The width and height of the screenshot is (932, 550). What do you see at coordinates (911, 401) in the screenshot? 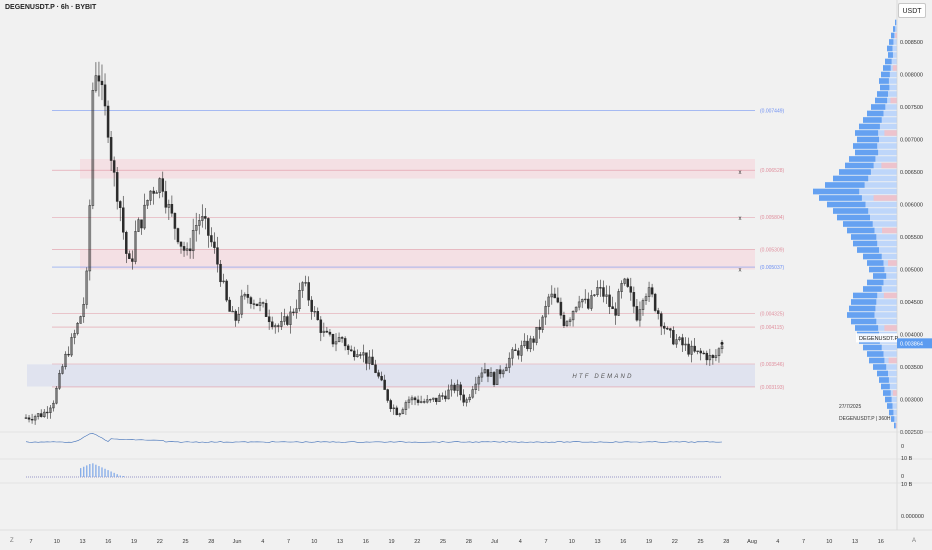
I see `price-tick-label: 0.003000` at bounding box center [911, 401].